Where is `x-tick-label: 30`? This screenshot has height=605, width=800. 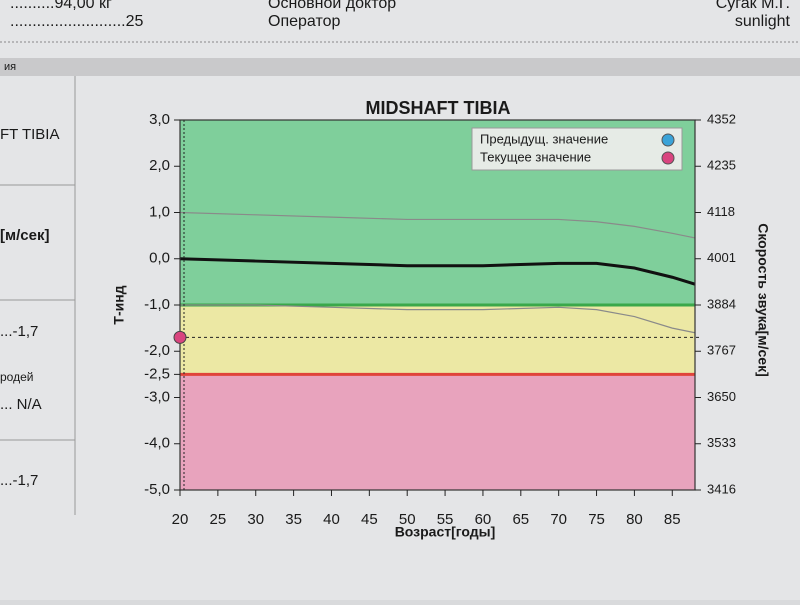
x-tick-label: 30 is located at coordinates (255, 519).